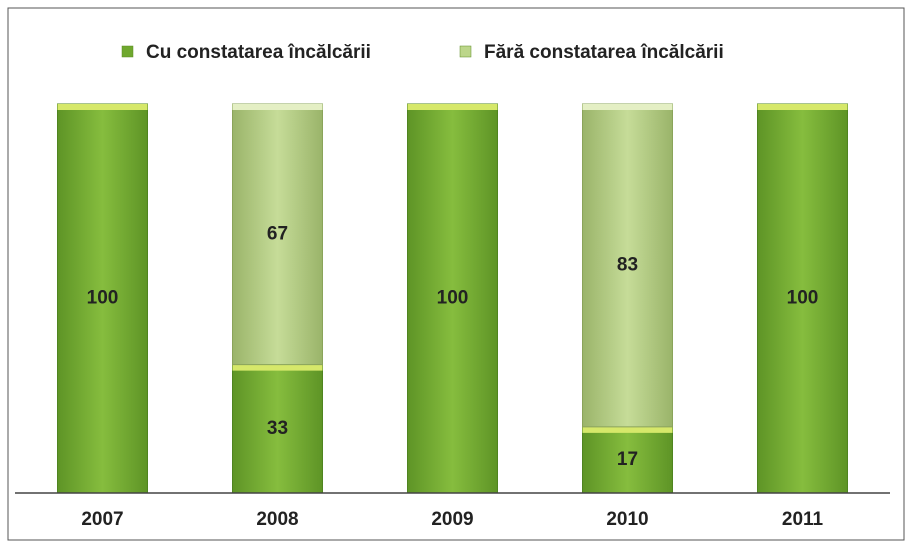  Describe the element at coordinates (258, 52) in the screenshot. I see `legend-label: Cu constatarea încălcării` at that location.